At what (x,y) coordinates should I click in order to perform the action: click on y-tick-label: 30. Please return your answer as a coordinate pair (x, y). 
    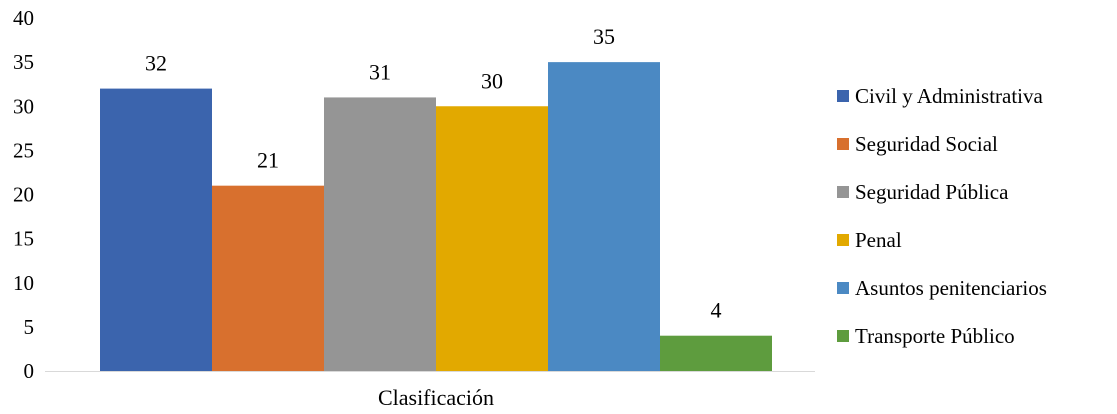
    Looking at the image, I should click on (23, 106).